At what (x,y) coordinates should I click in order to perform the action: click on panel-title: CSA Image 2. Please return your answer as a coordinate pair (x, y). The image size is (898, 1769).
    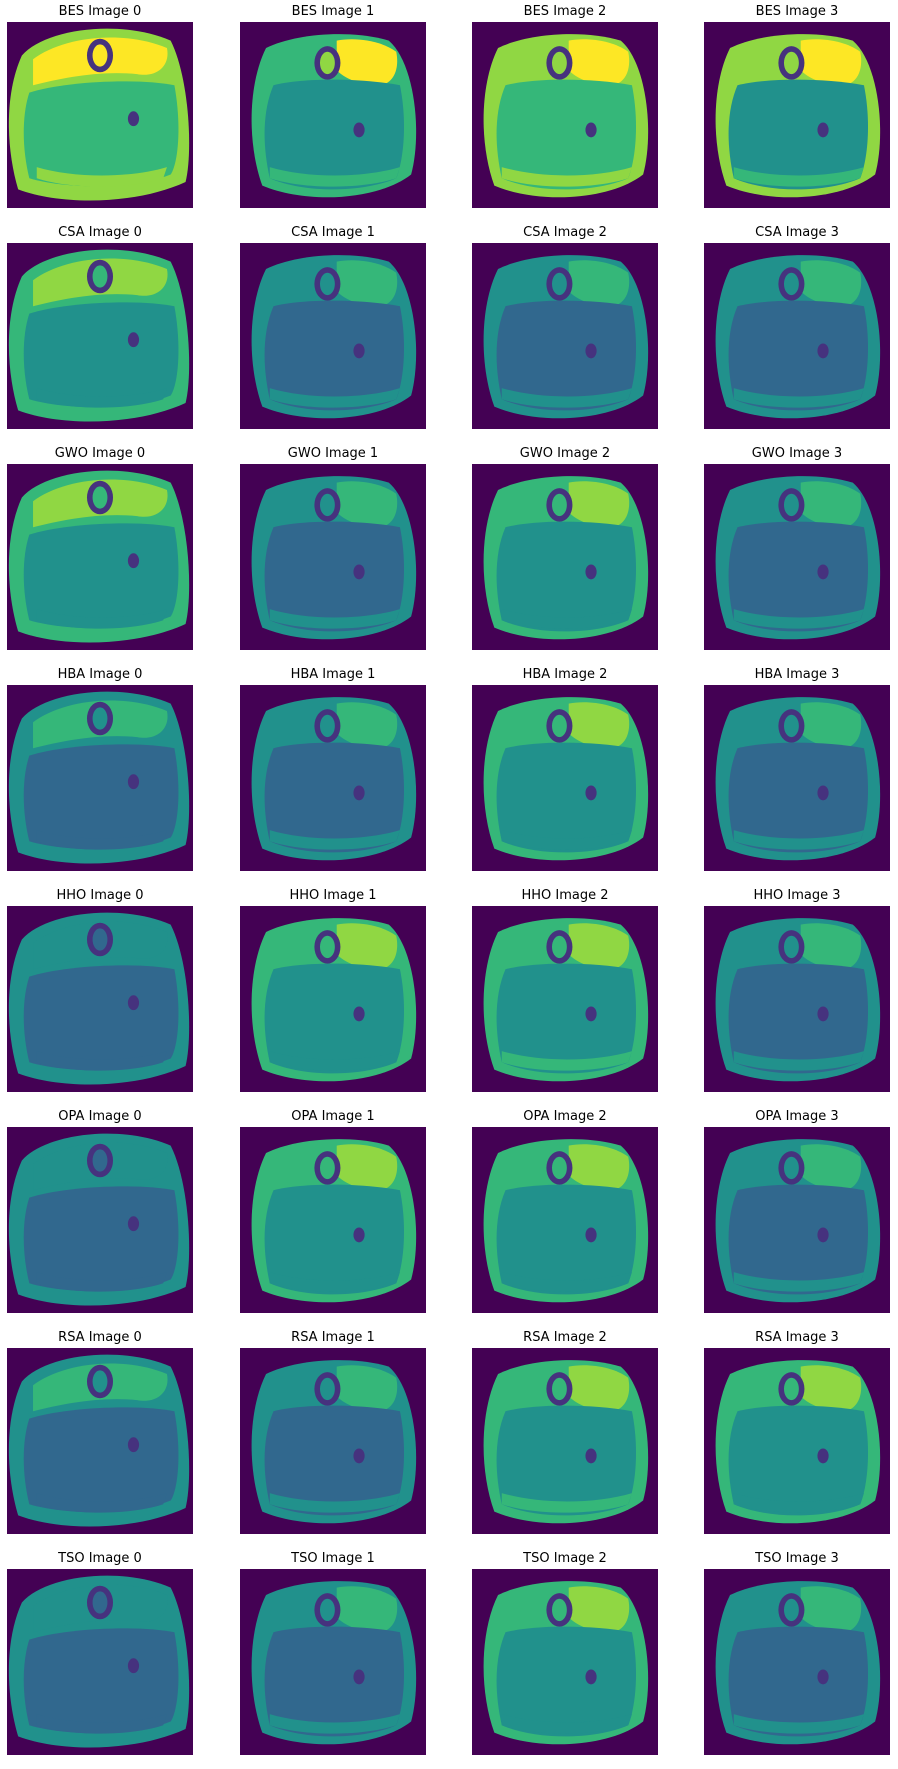
    Looking at the image, I should click on (565, 232).